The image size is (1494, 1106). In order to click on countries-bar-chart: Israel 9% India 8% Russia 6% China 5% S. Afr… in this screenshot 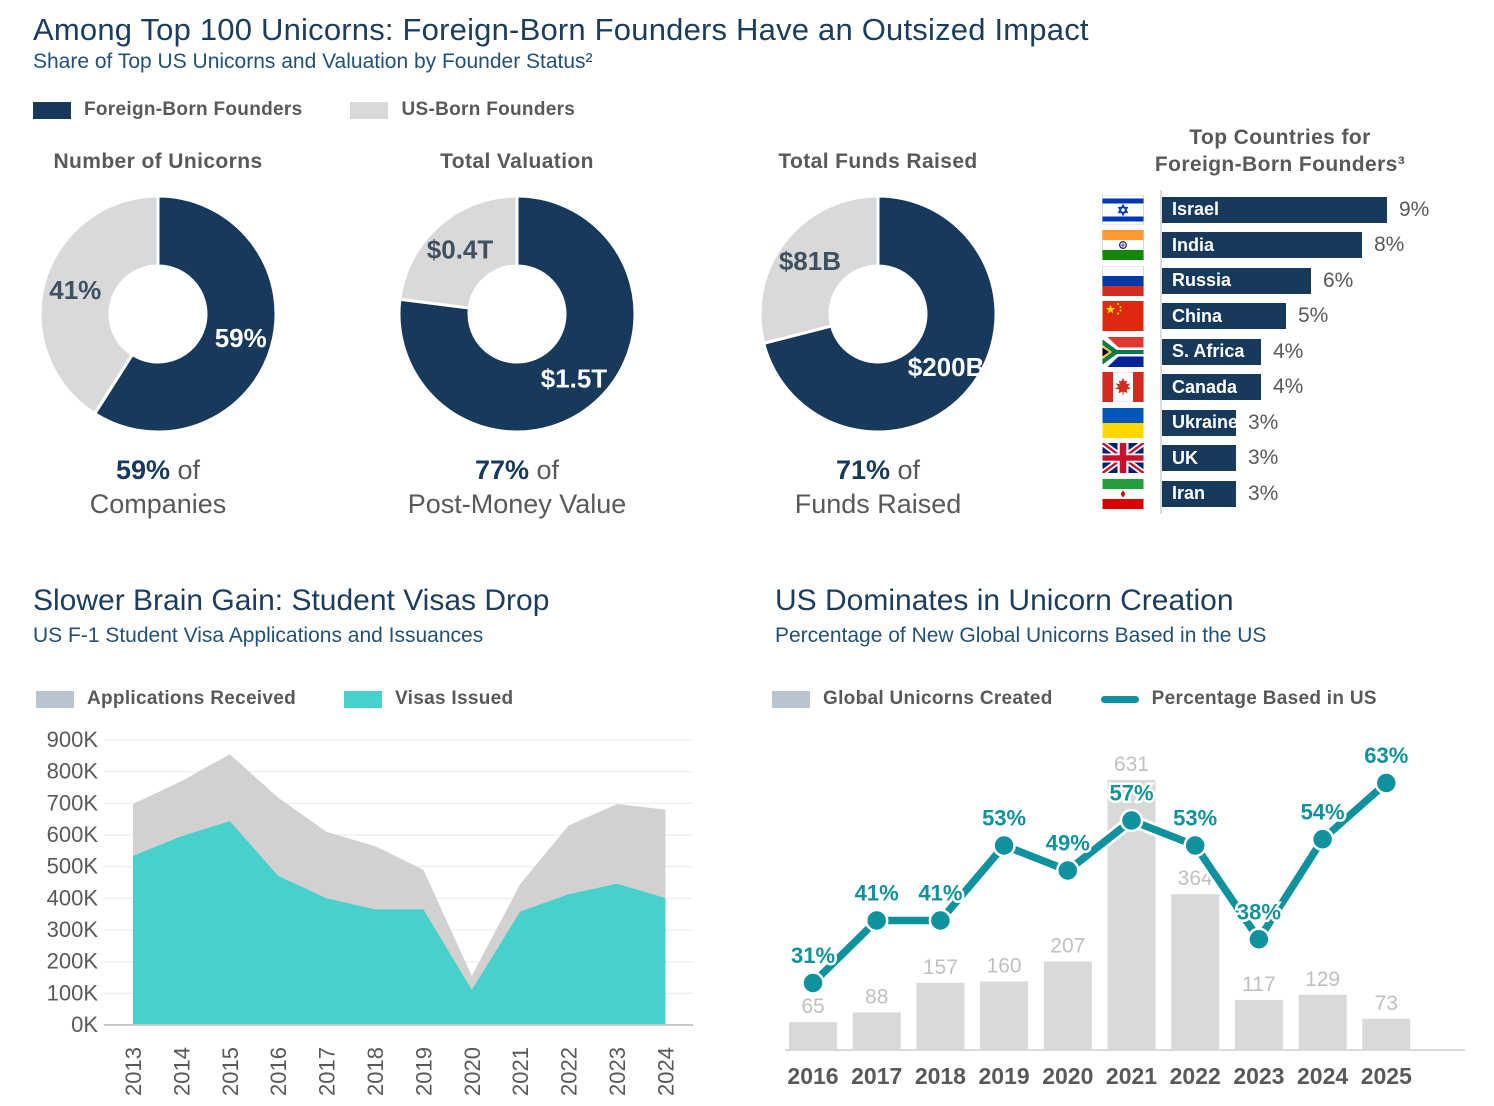, I will do `click(1297, 352)`.